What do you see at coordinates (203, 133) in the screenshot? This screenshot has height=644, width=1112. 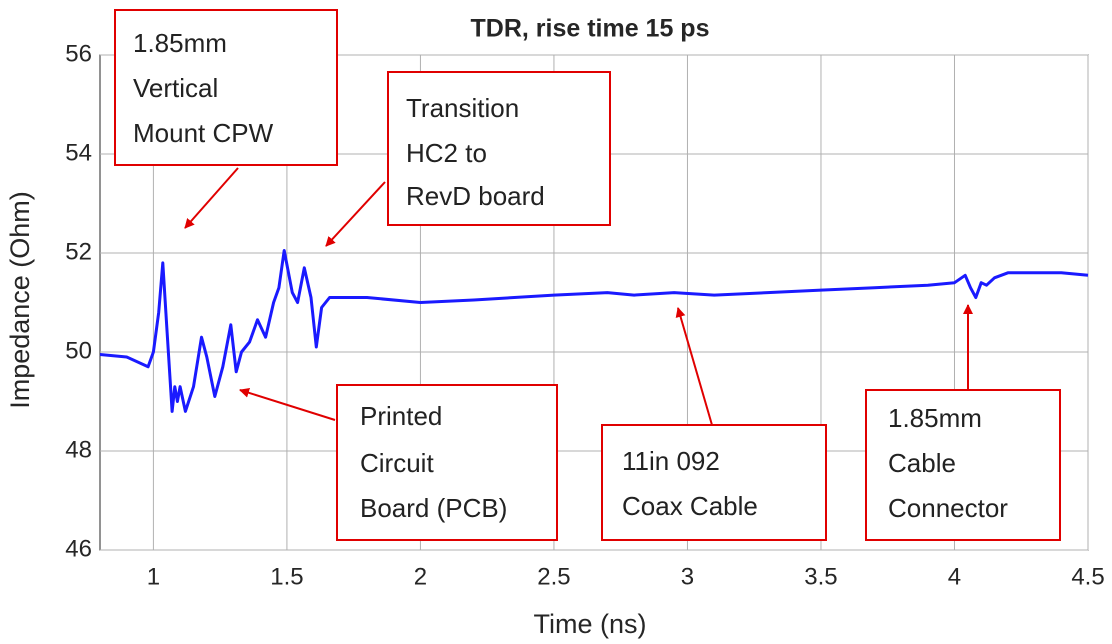 I see `annotation-text: Mount CPW` at bounding box center [203, 133].